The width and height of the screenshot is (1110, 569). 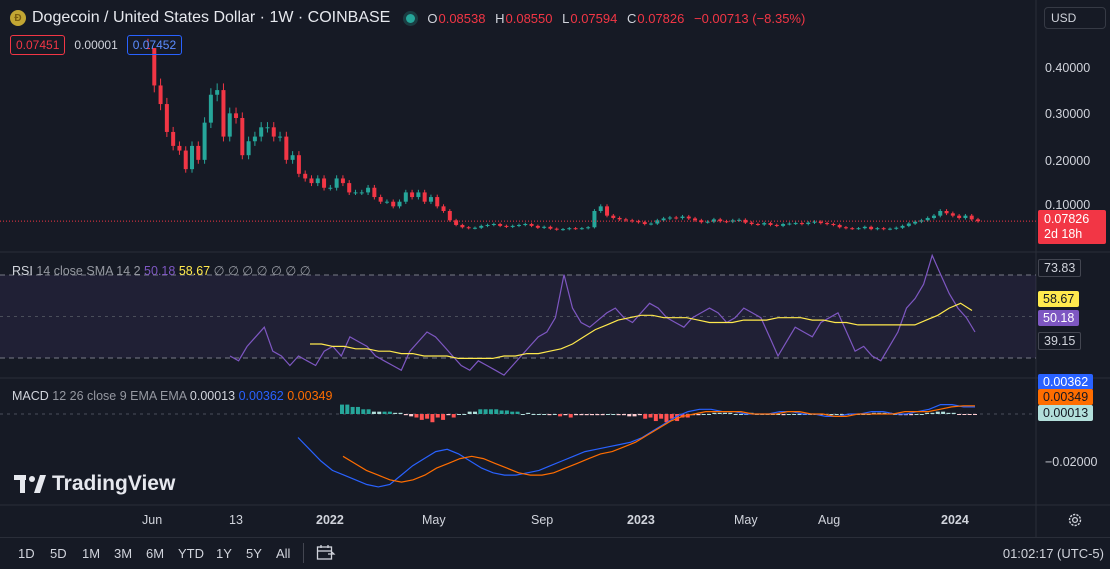 What do you see at coordinates (154, 45) in the screenshot?
I see `buy-button: 0.07452` at bounding box center [154, 45].